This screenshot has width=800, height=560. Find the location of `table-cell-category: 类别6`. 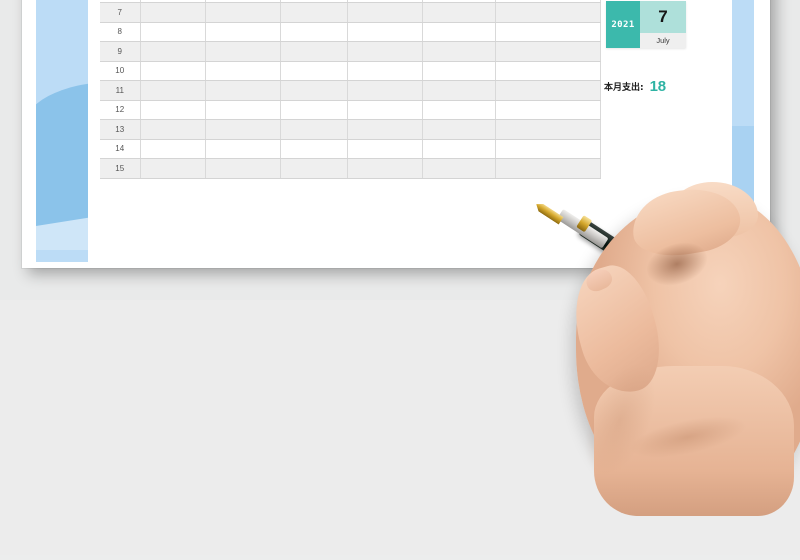

table-cell-category: 类别6 is located at coordinates (243, 1).